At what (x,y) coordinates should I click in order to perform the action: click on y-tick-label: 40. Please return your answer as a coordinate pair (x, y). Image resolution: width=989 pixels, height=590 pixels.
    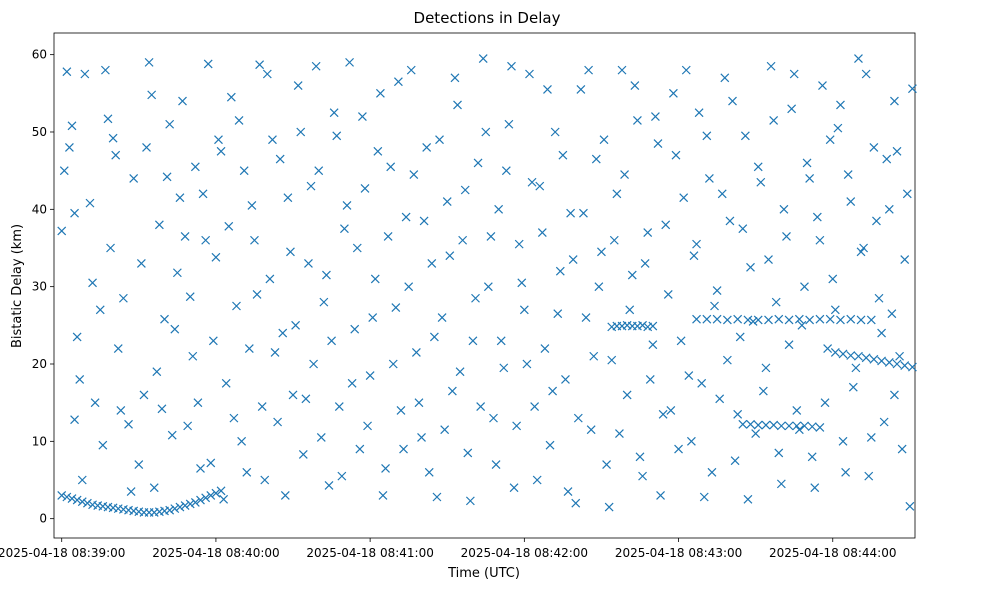
    Looking at the image, I should click on (39, 209).